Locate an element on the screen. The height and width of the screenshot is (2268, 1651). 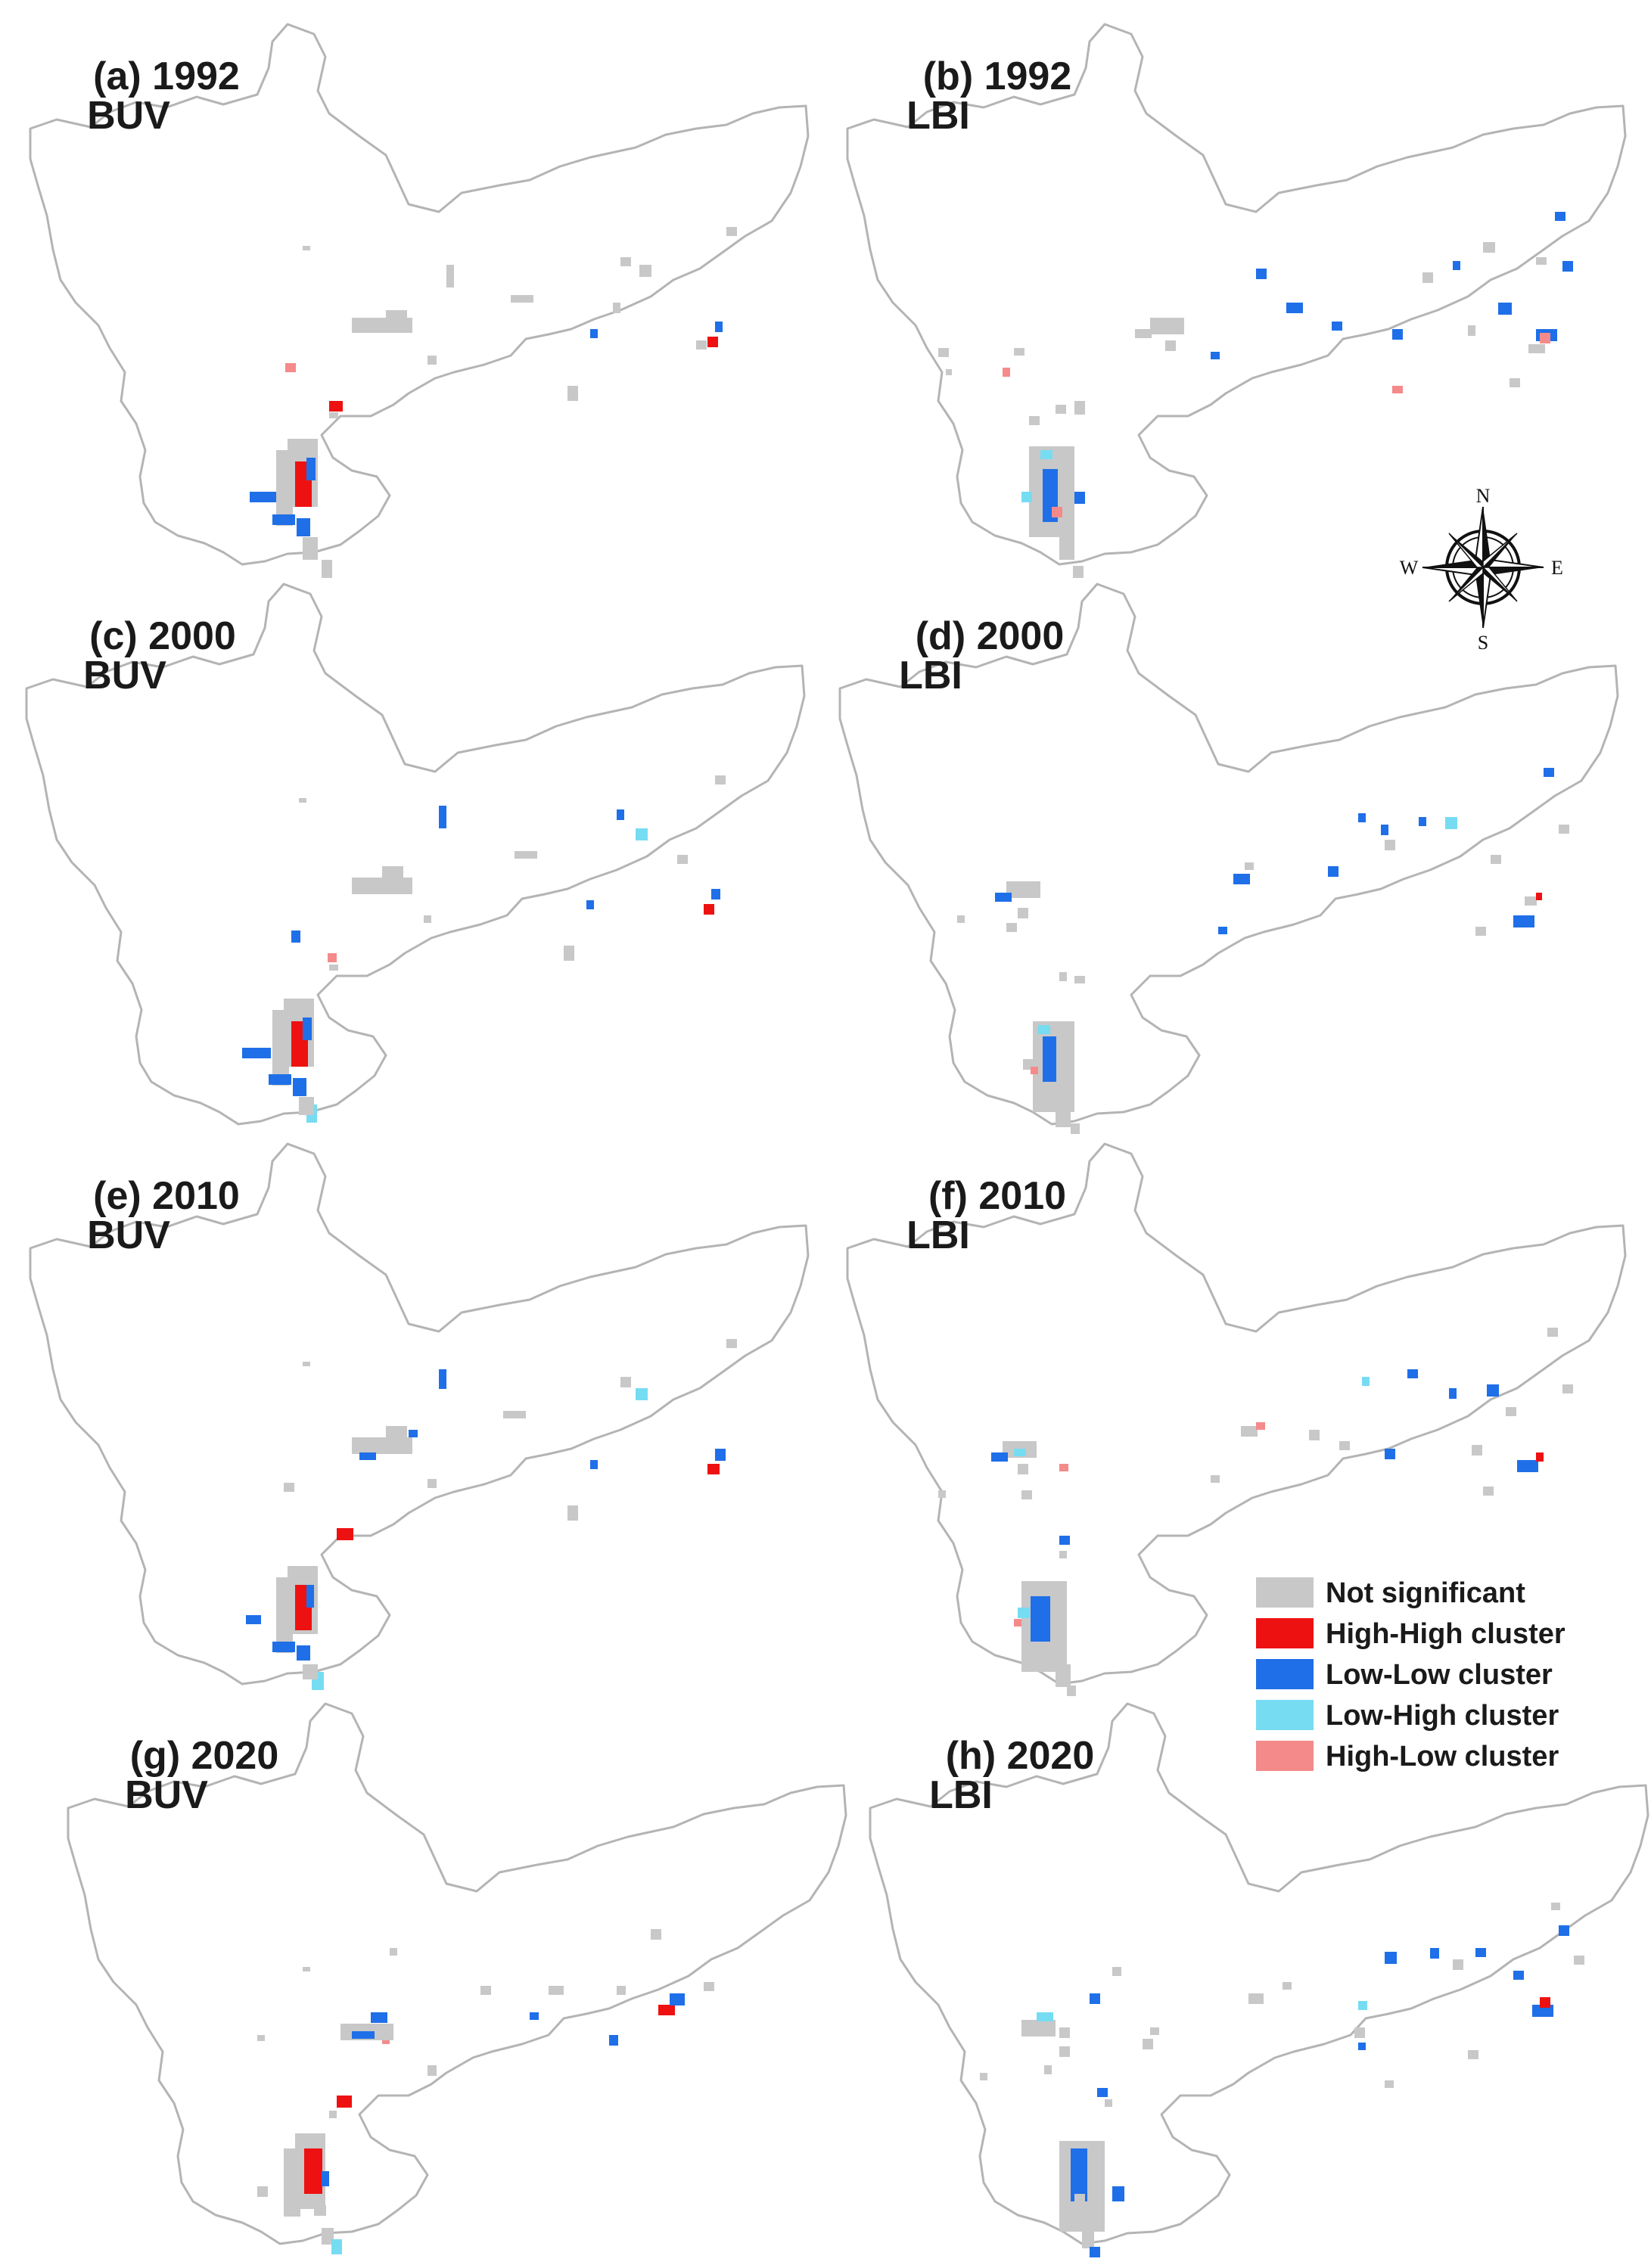
legend-swatch-high-low is located at coordinates (1285, 1756).